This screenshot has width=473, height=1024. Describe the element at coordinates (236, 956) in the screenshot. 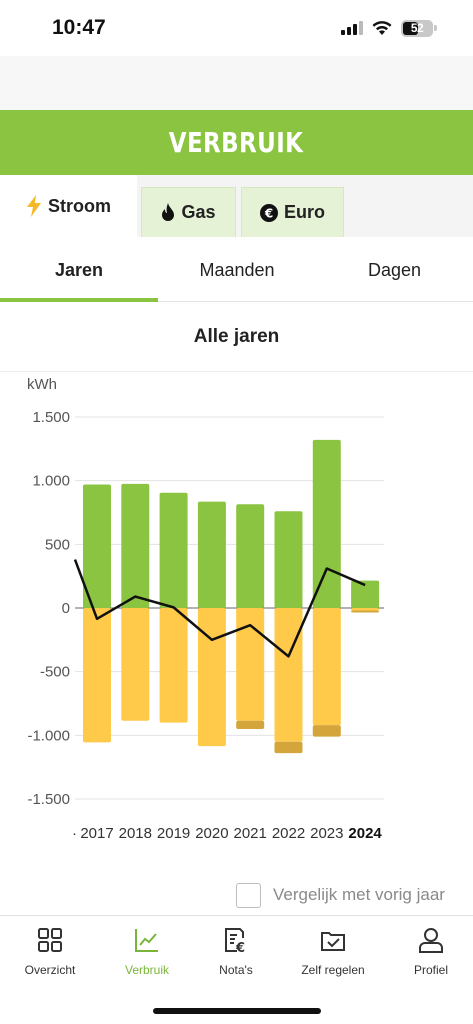

I see `nav-notas: € Nota's` at that location.